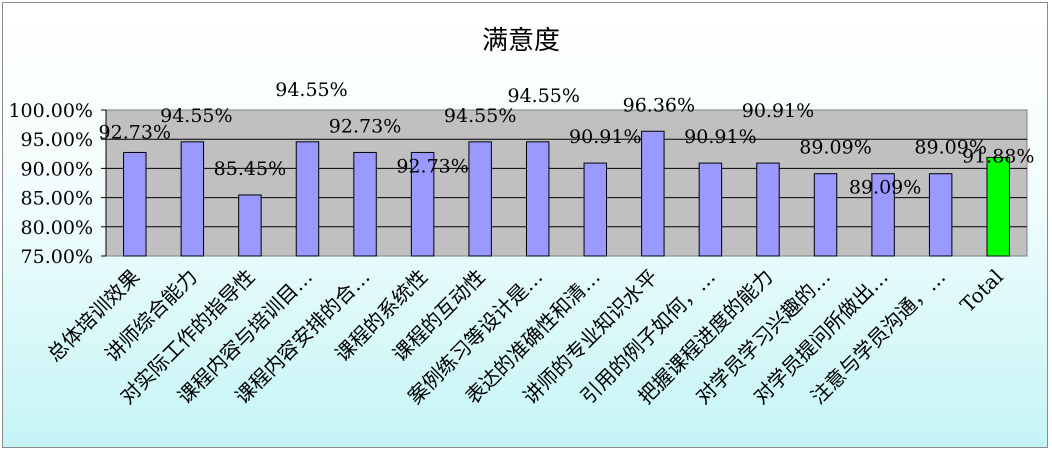 Image resolution: width=1052 pixels, height=451 pixels. What do you see at coordinates (50, 111) in the screenshot?
I see `y-tick-label: 100.00%` at bounding box center [50, 111].